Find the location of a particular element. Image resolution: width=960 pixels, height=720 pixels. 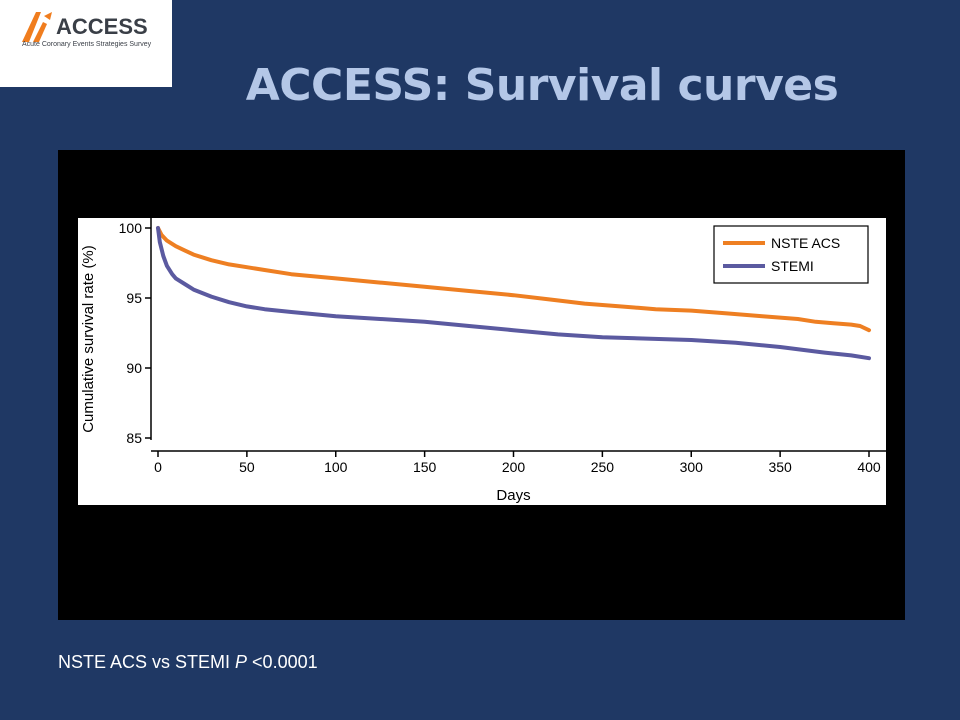

x-tick-label: 50 is located at coordinates (247, 467).